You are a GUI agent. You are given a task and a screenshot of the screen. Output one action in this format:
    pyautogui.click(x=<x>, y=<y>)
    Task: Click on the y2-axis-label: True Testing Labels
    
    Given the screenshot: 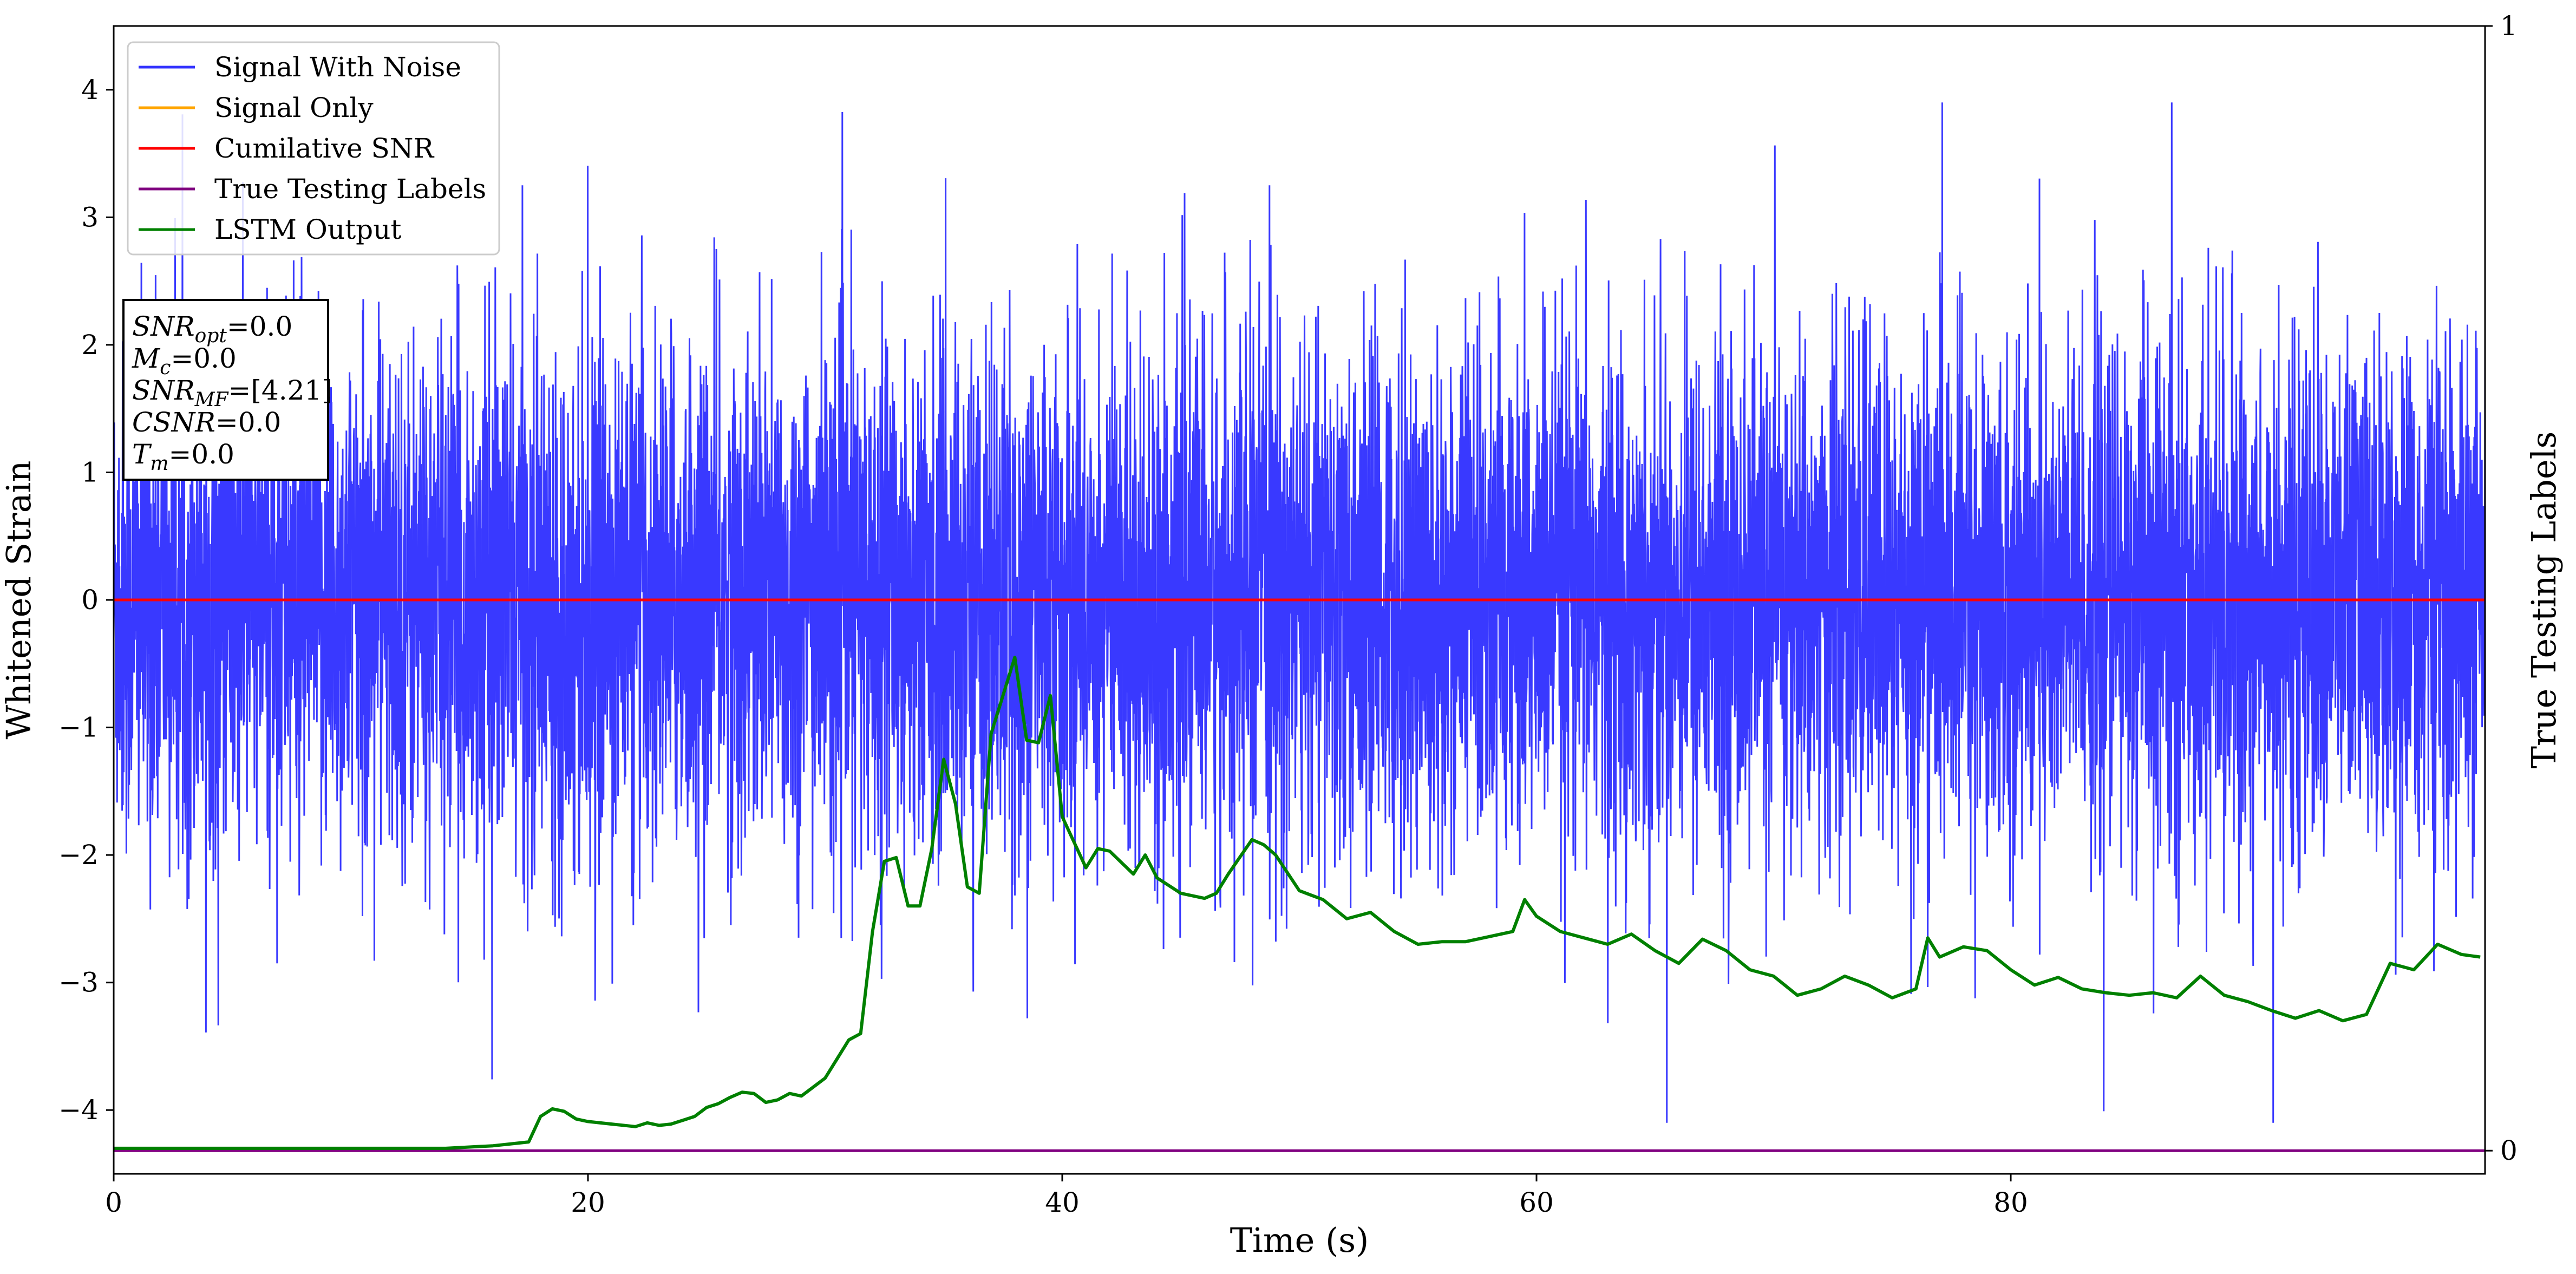 What is the action you would take?
    pyautogui.click(x=2544, y=600)
    